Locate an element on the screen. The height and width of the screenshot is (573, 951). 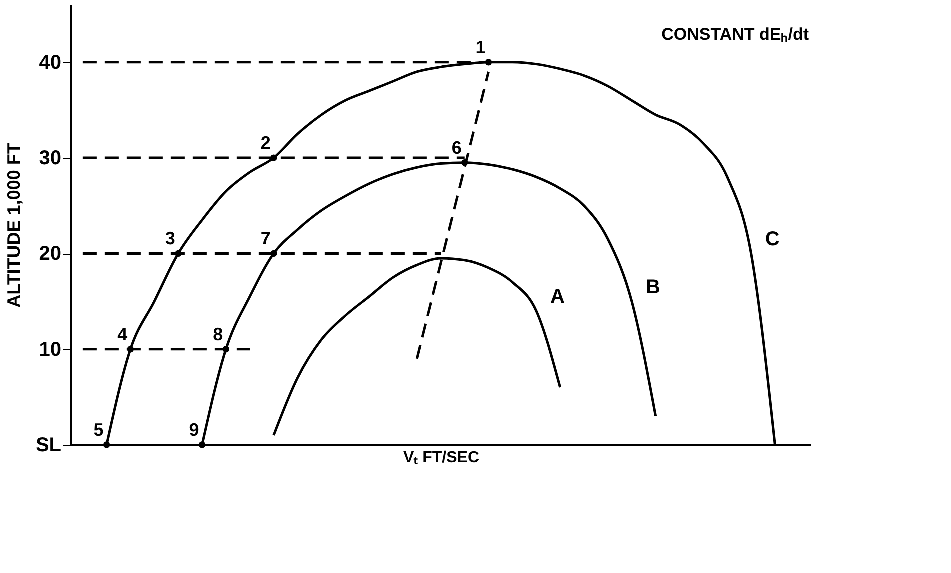
x-axis-title: Vₜ FT/SEC is located at coordinates (441, 458).